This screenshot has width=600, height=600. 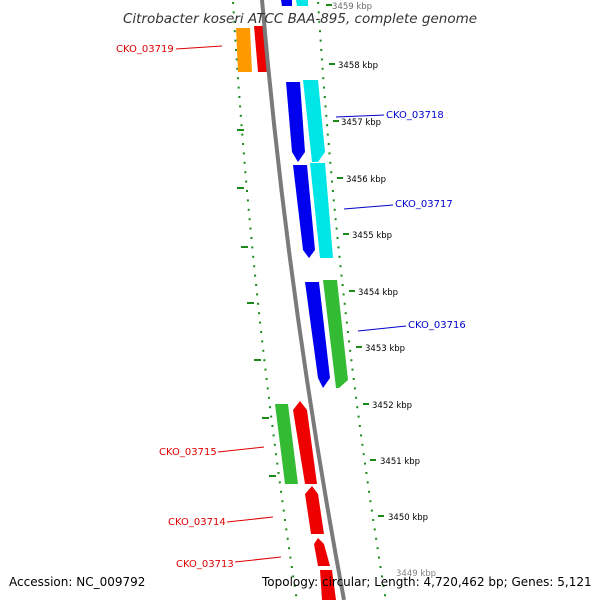 I want to click on tick-label: 3454 kbp, so click(x=378, y=293).